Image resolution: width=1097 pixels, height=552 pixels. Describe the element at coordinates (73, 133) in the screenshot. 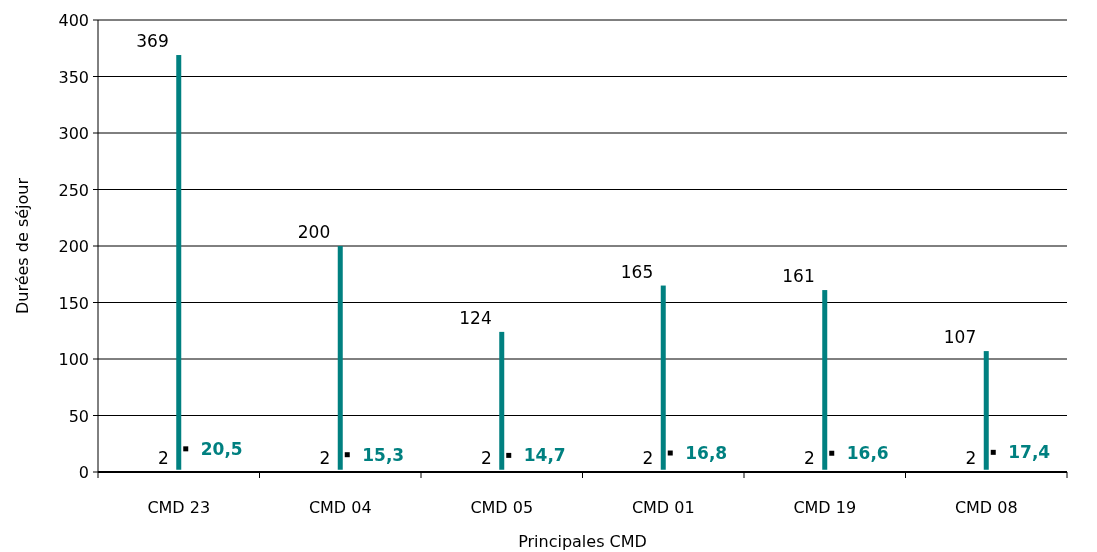

I see `y-tick-label: 300` at that location.